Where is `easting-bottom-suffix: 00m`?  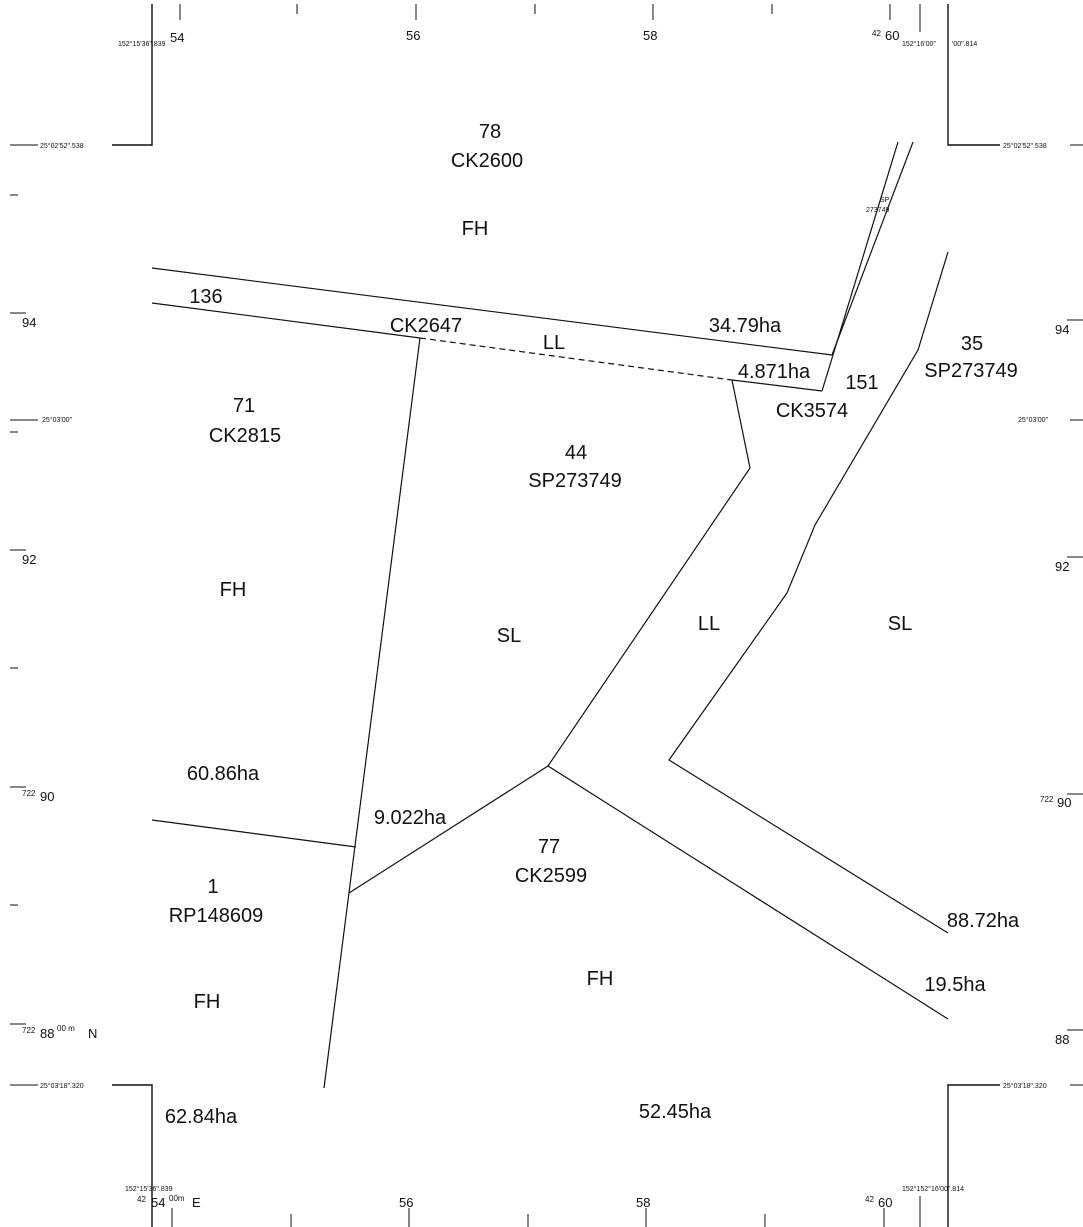 easting-bottom-suffix: 00m is located at coordinates (177, 1198).